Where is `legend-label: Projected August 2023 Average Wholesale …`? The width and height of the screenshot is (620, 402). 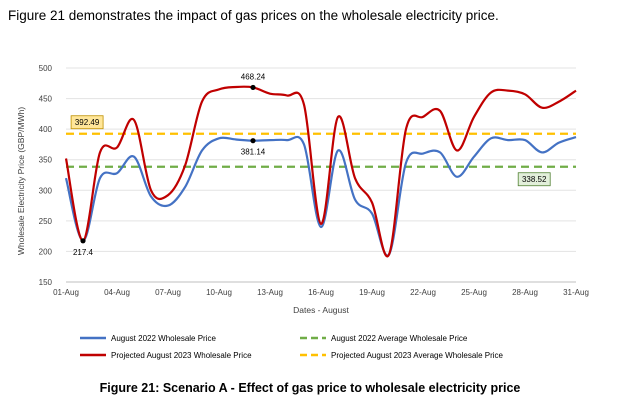
legend-label: Projected August 2023 Average Wholesale … is located at coordinates (417, 355).